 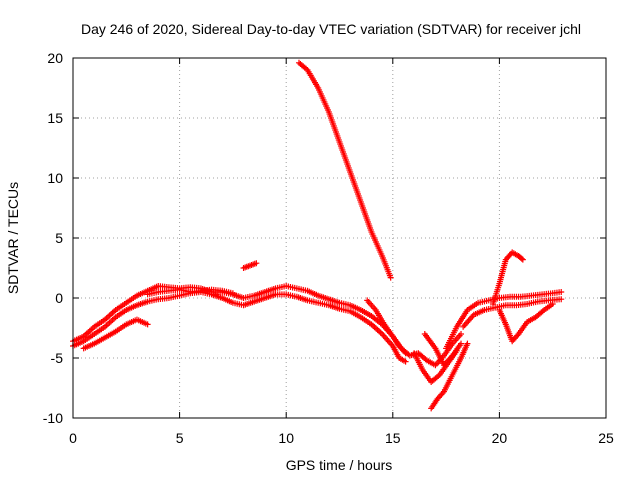 I want to click on x-tick-label: 10, so click(x=286, y=438).